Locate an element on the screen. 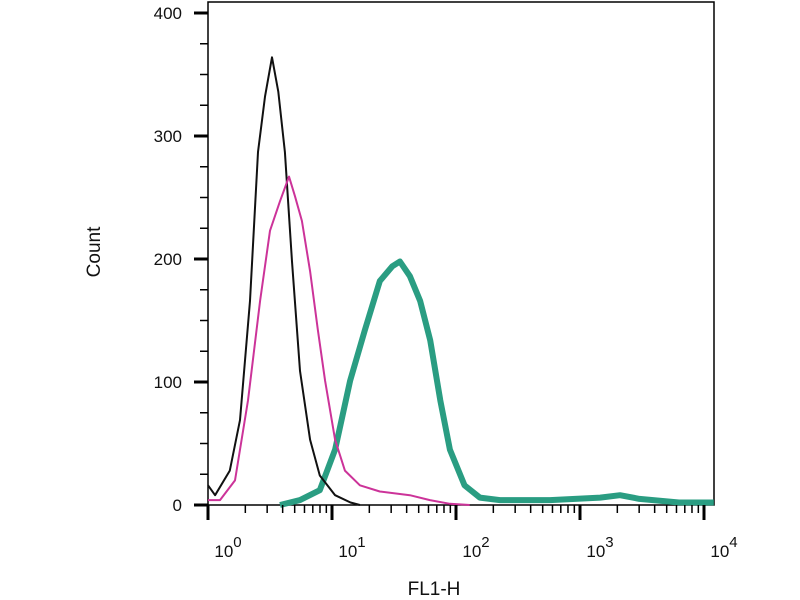 Image resolution: width=800 pixels, height=600 pixels. x-tick-label: 10³ is located at coordinates (599, 547).